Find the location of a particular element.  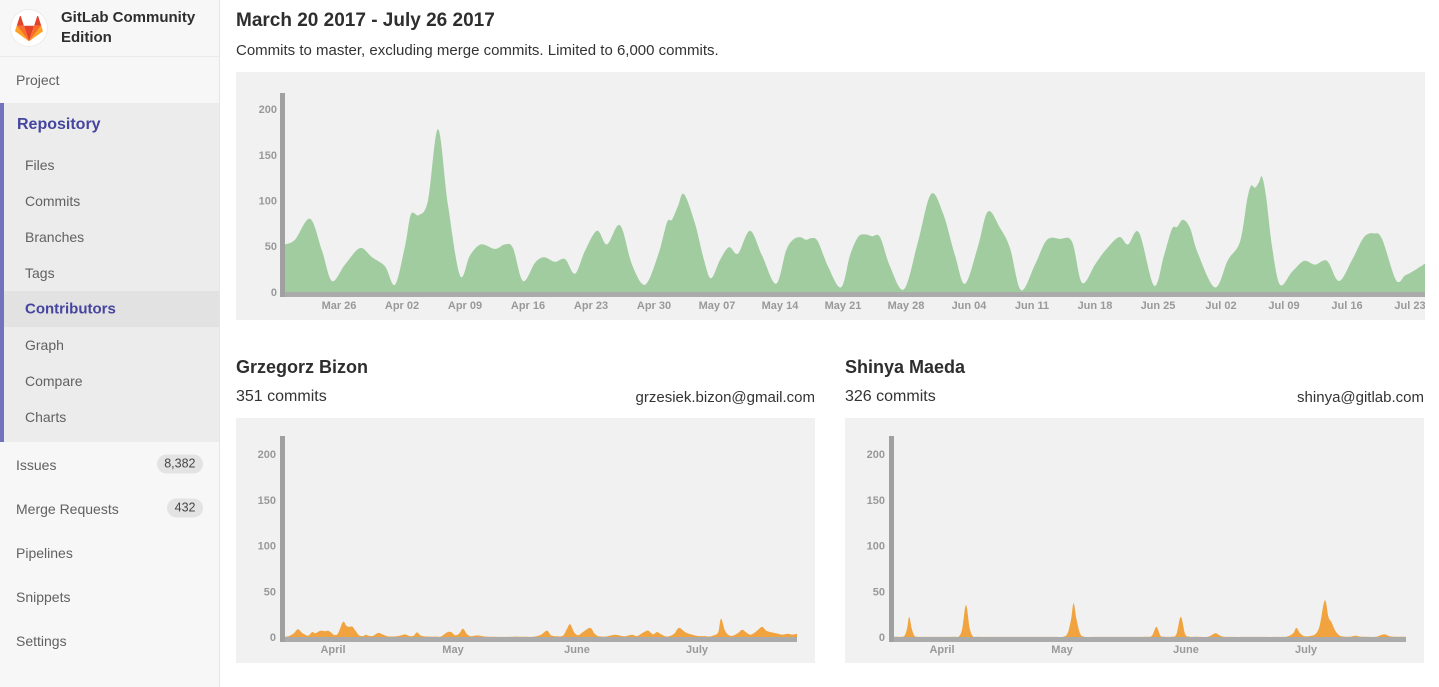

svg-text: May 21 is located at coordinates (843, 306).